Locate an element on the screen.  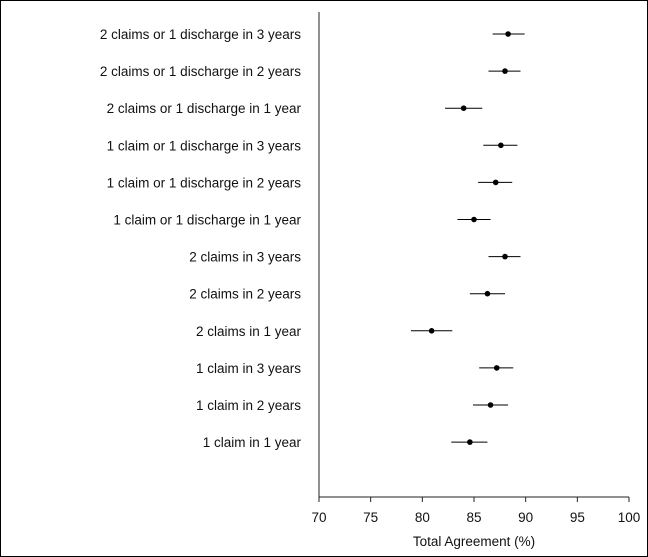
category-label: 2 claims in 2 years is located at coordinates (245, 294).